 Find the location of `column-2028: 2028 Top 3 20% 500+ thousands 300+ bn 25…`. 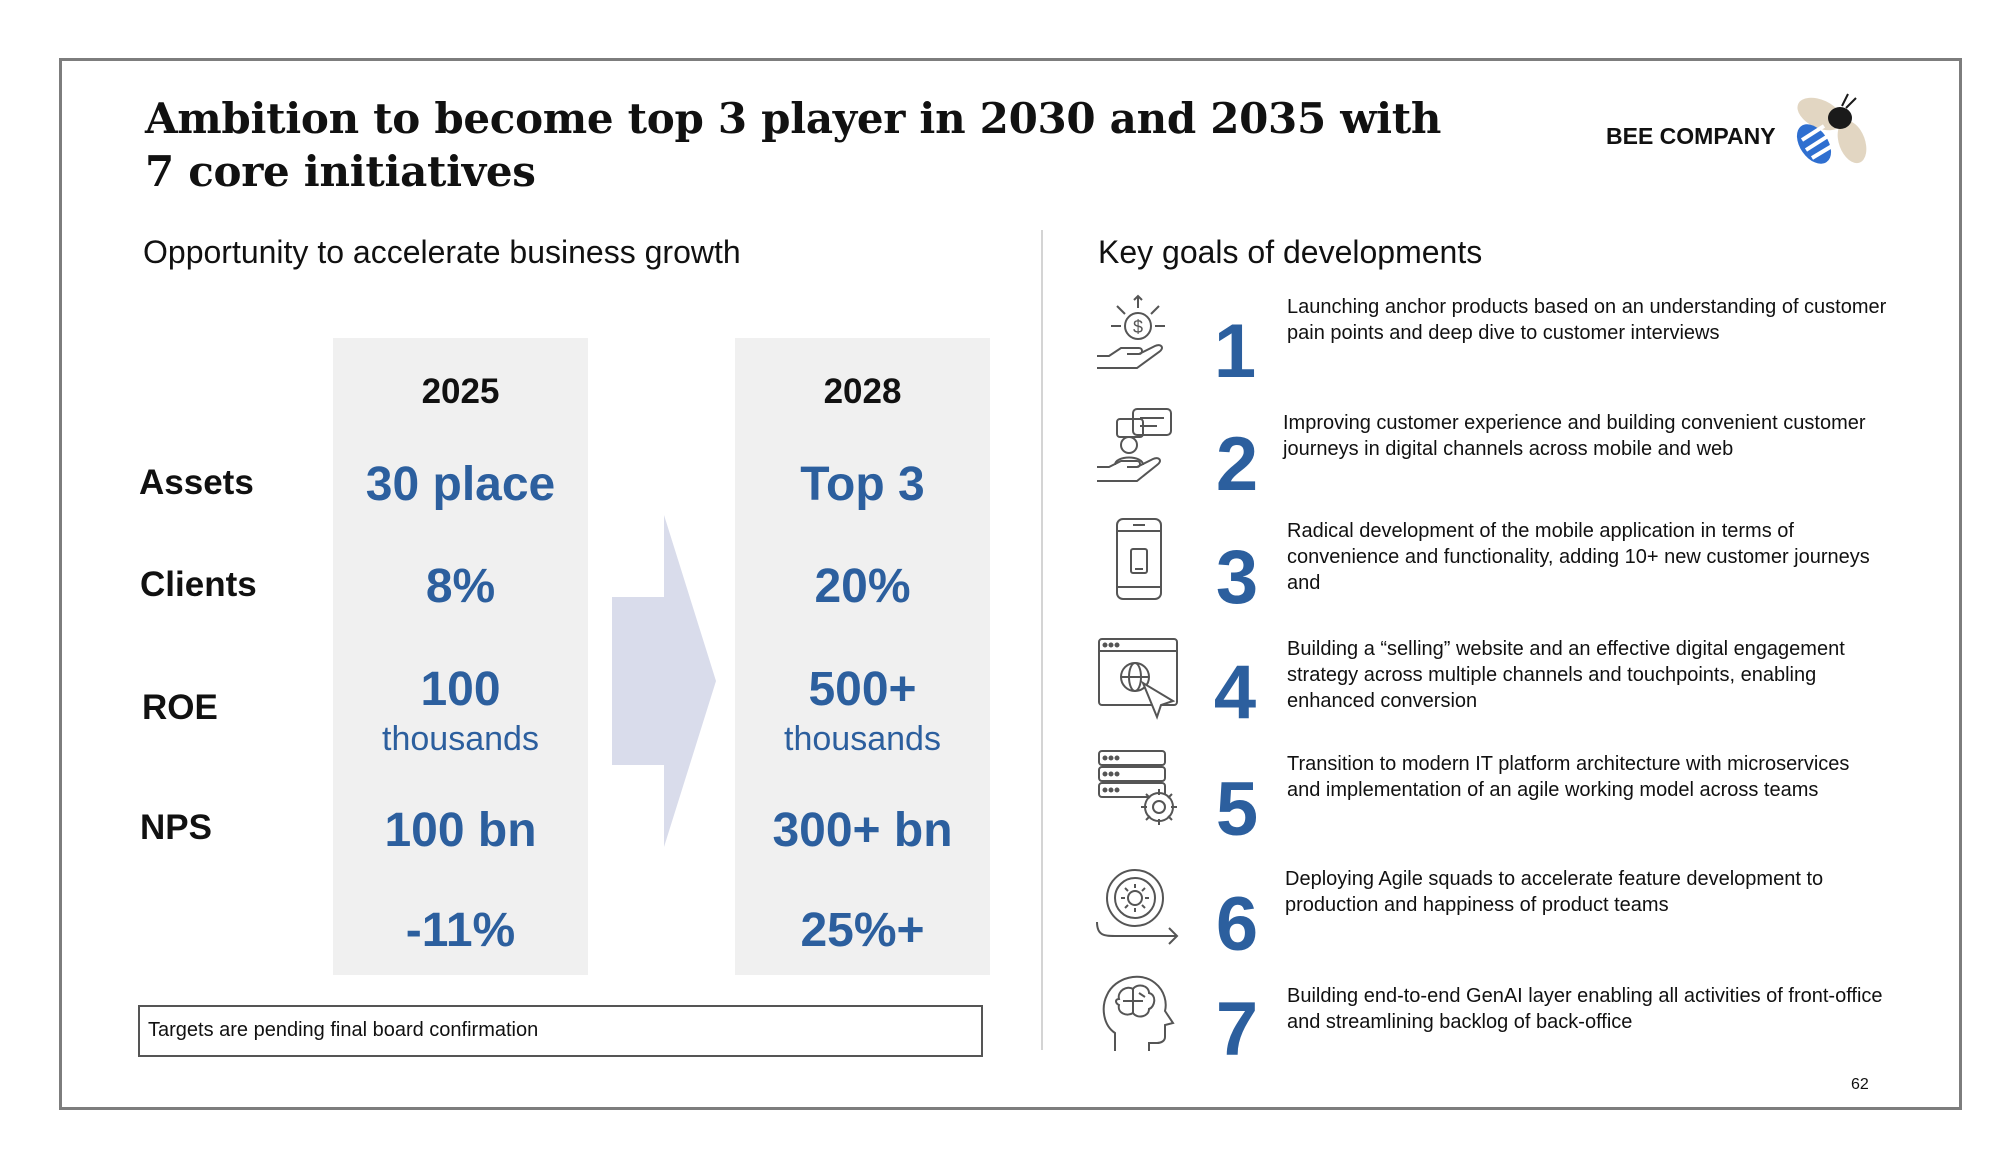

column-2028: 2028 Top 3 20% 500+ thousands 300+ bn 25… is located at coordinates (862, 656).